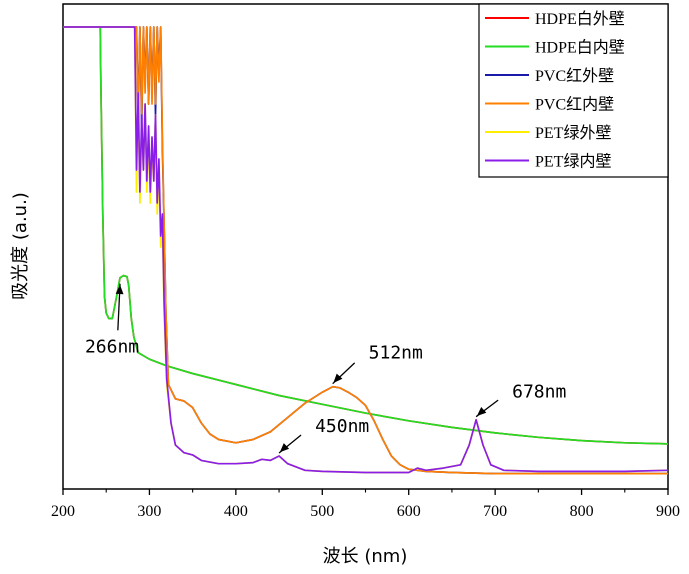 The image size is (689, 574). What do you see at coordinates (365, 556) in the screenshot?
I see `x-axis-label: 波长 (nm)` at bounding box center [365, 556].